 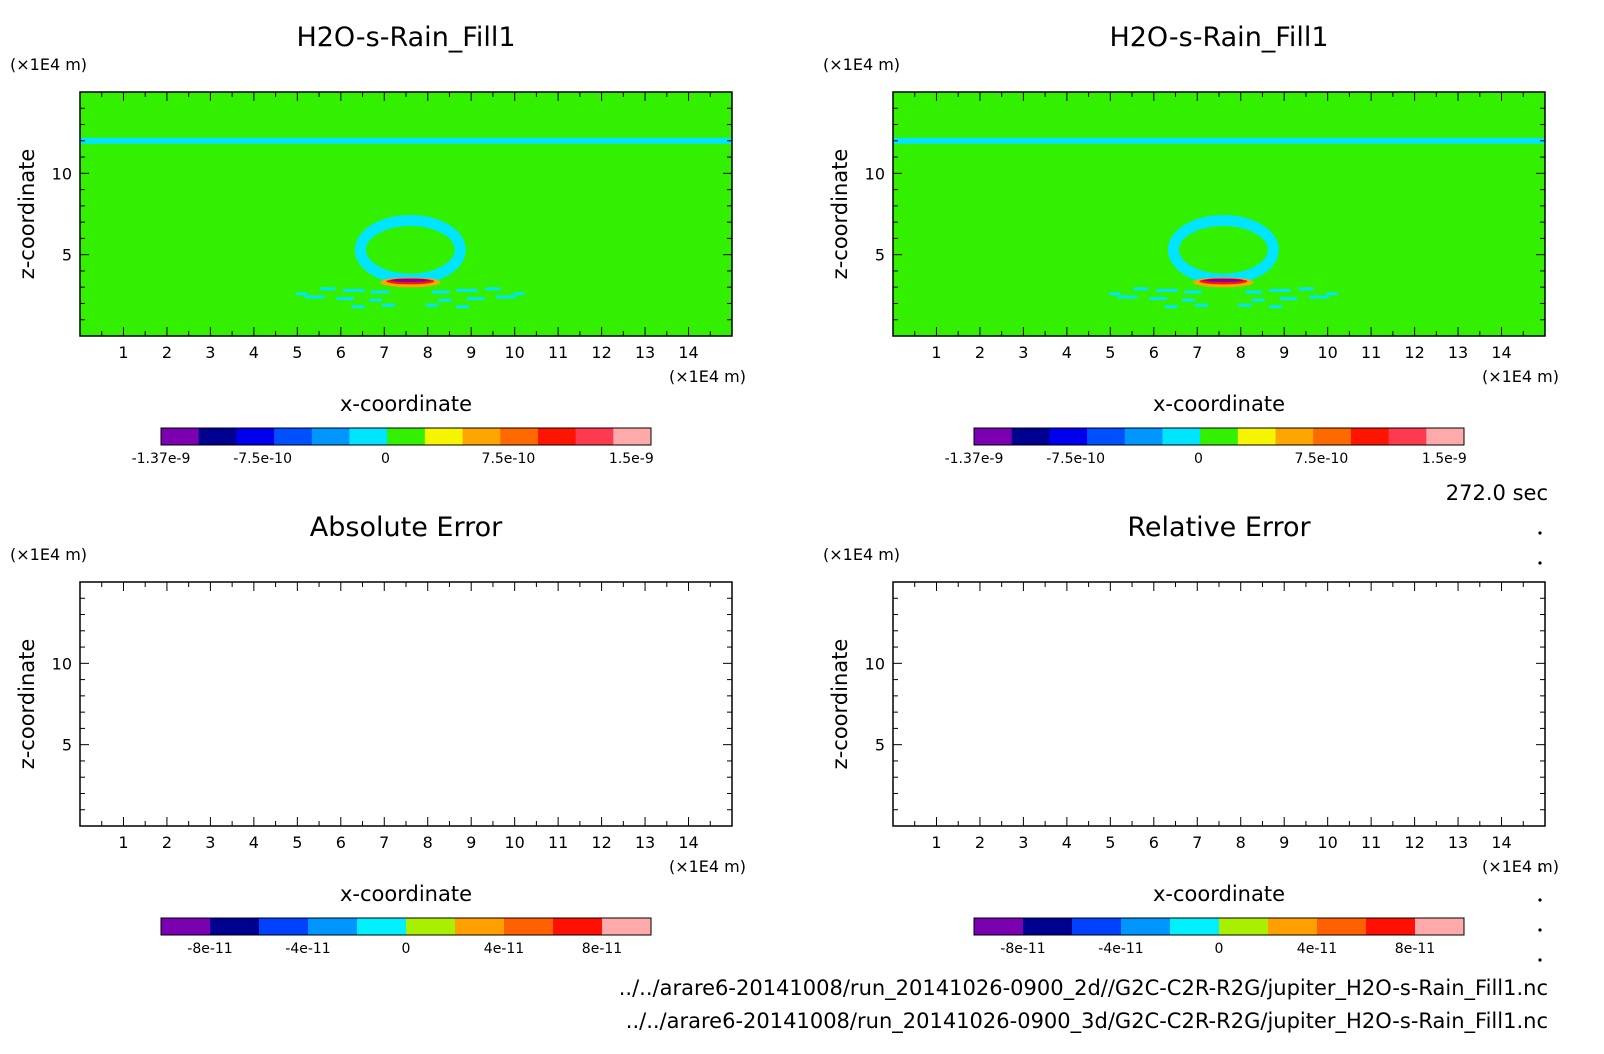 I want to click on field-band, so click(x=406, y=140).